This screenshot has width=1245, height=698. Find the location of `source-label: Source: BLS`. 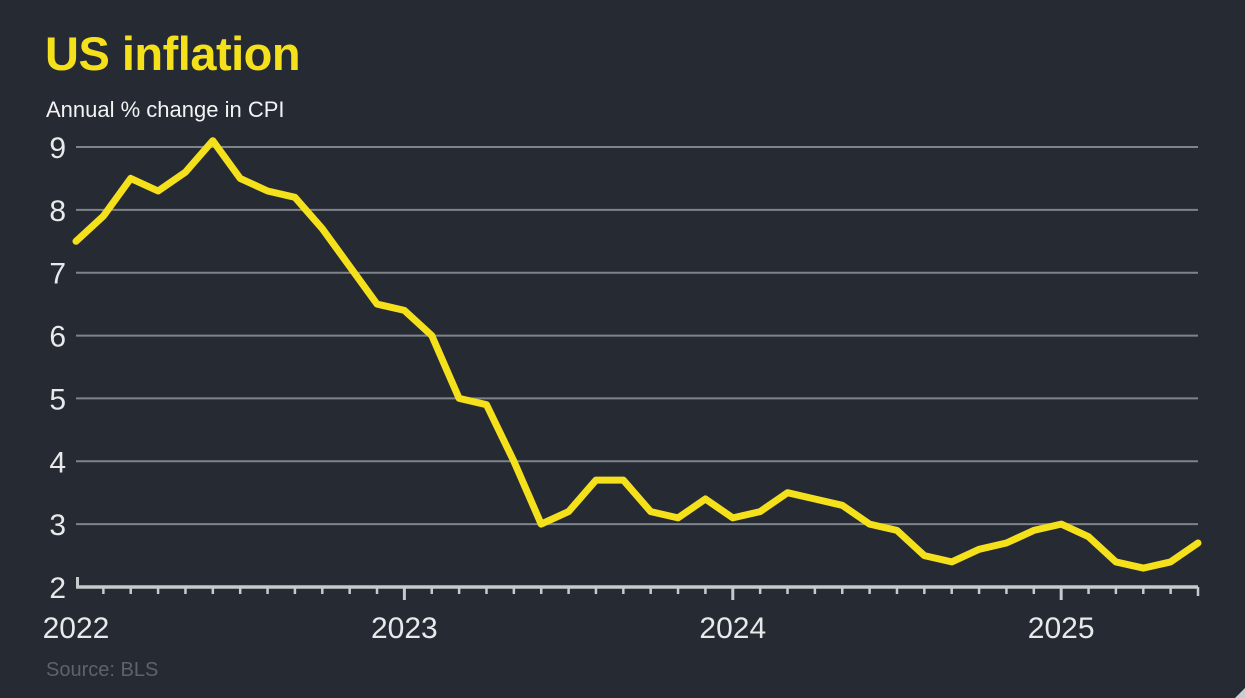

source-label: Source: BLS is located at coordinates (102, 670).